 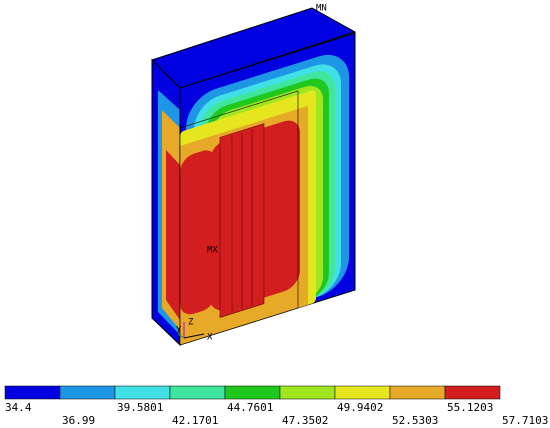 I want to click on axis-z-label: Z, so click(x=191, y=323).